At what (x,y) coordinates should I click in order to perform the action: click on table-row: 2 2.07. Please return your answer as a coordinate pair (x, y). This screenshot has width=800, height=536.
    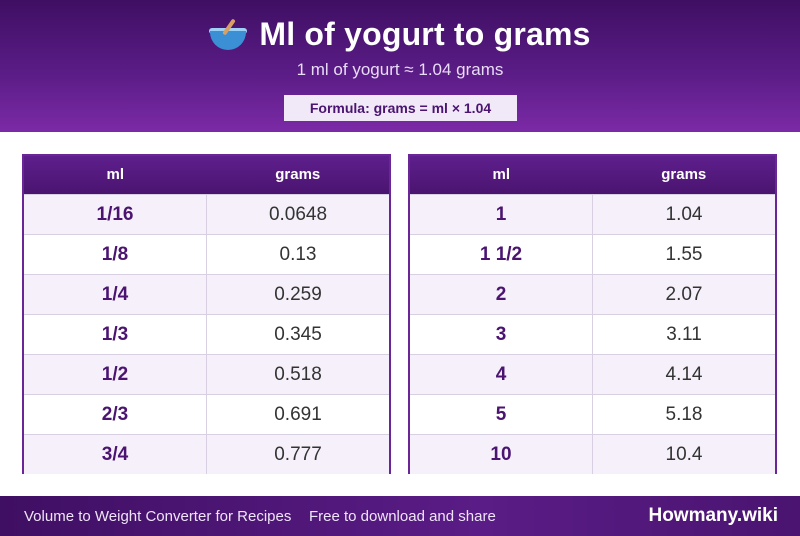
    Looking at the image, I should click on (592, 294).